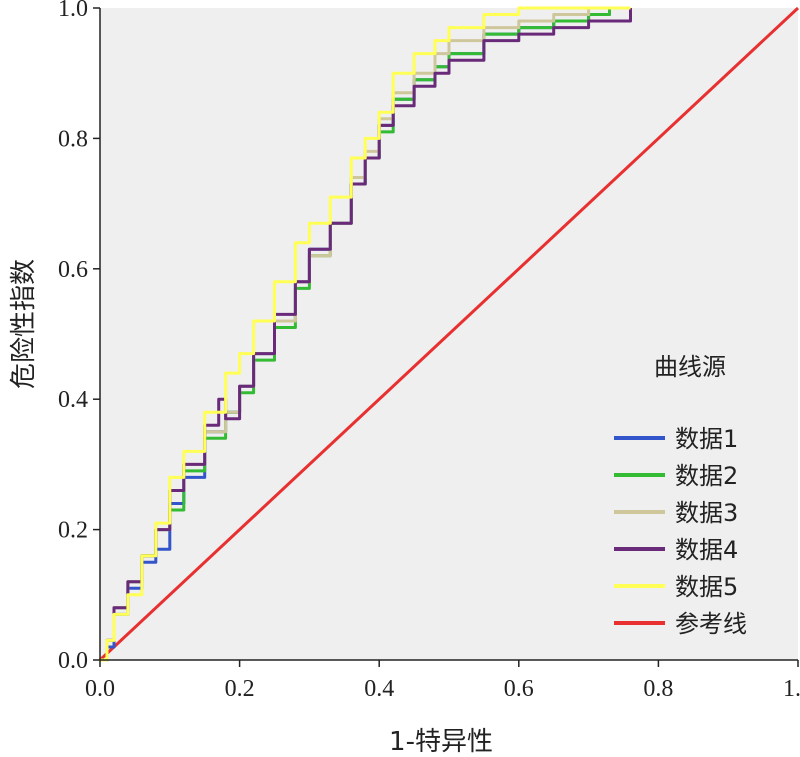  Describe the element at coordinates (706, 439) in the screenshot. I see `legend-label-1: 数据1` at that location.